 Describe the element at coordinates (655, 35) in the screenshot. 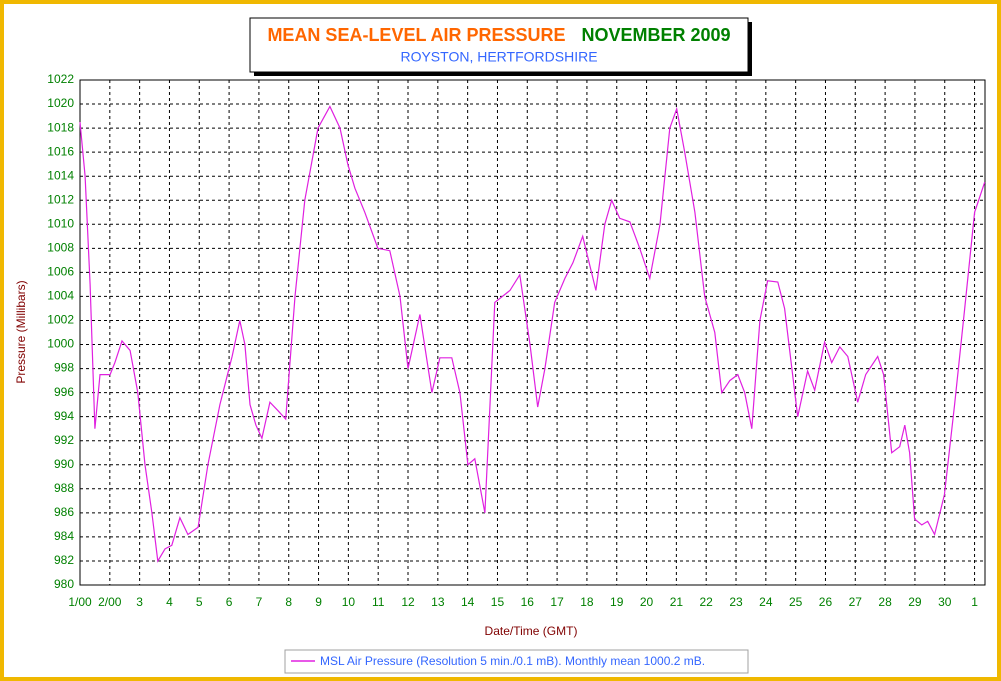

I see `chart-title-date: NOVEMBER 2009` at that location.